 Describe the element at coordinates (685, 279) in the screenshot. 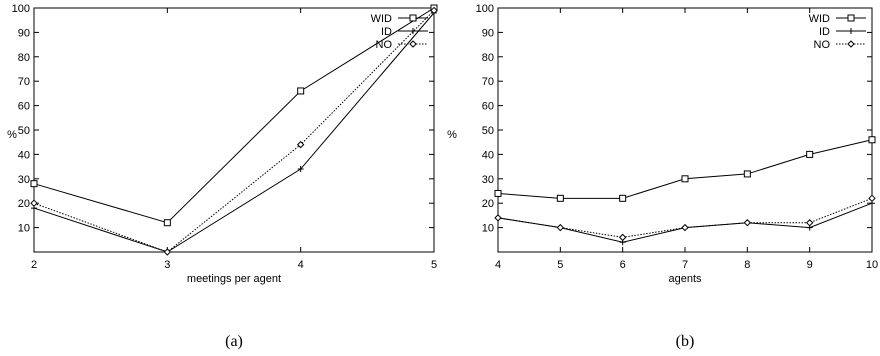

I see `x-axis-label: agents` at that location.